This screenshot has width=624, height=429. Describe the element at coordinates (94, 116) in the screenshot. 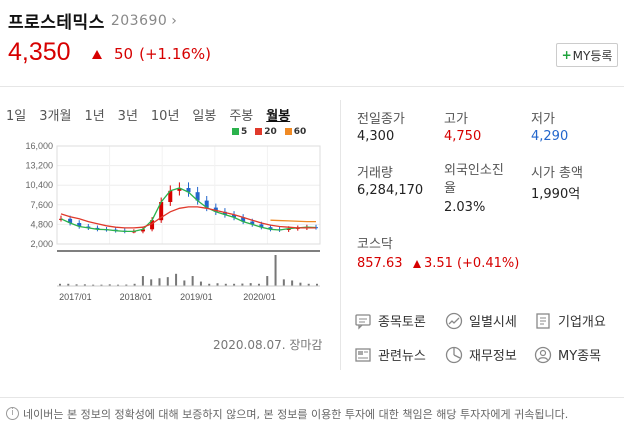

I see `period-tab: 1년` at that location.